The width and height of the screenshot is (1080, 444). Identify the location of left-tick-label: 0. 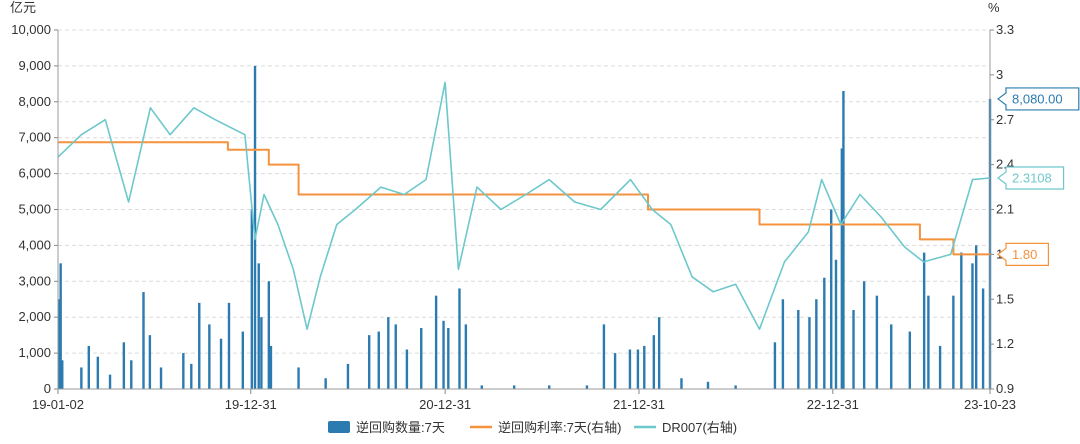
(47, 388).